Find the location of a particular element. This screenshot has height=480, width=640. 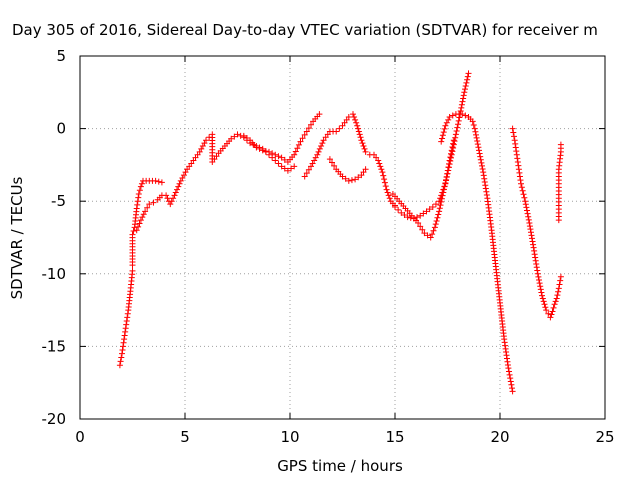

x-tick-label: 0 is located at coordinates (80, 437).